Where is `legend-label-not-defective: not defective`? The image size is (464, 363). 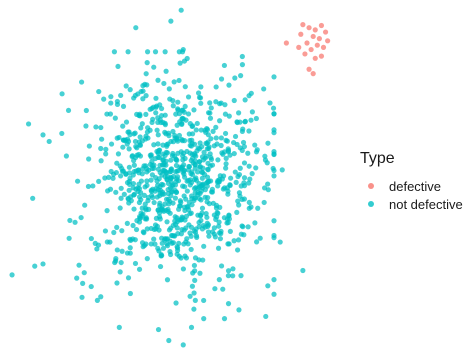 legend-label-not-defective: not defective is located at coordinates (426, 204).